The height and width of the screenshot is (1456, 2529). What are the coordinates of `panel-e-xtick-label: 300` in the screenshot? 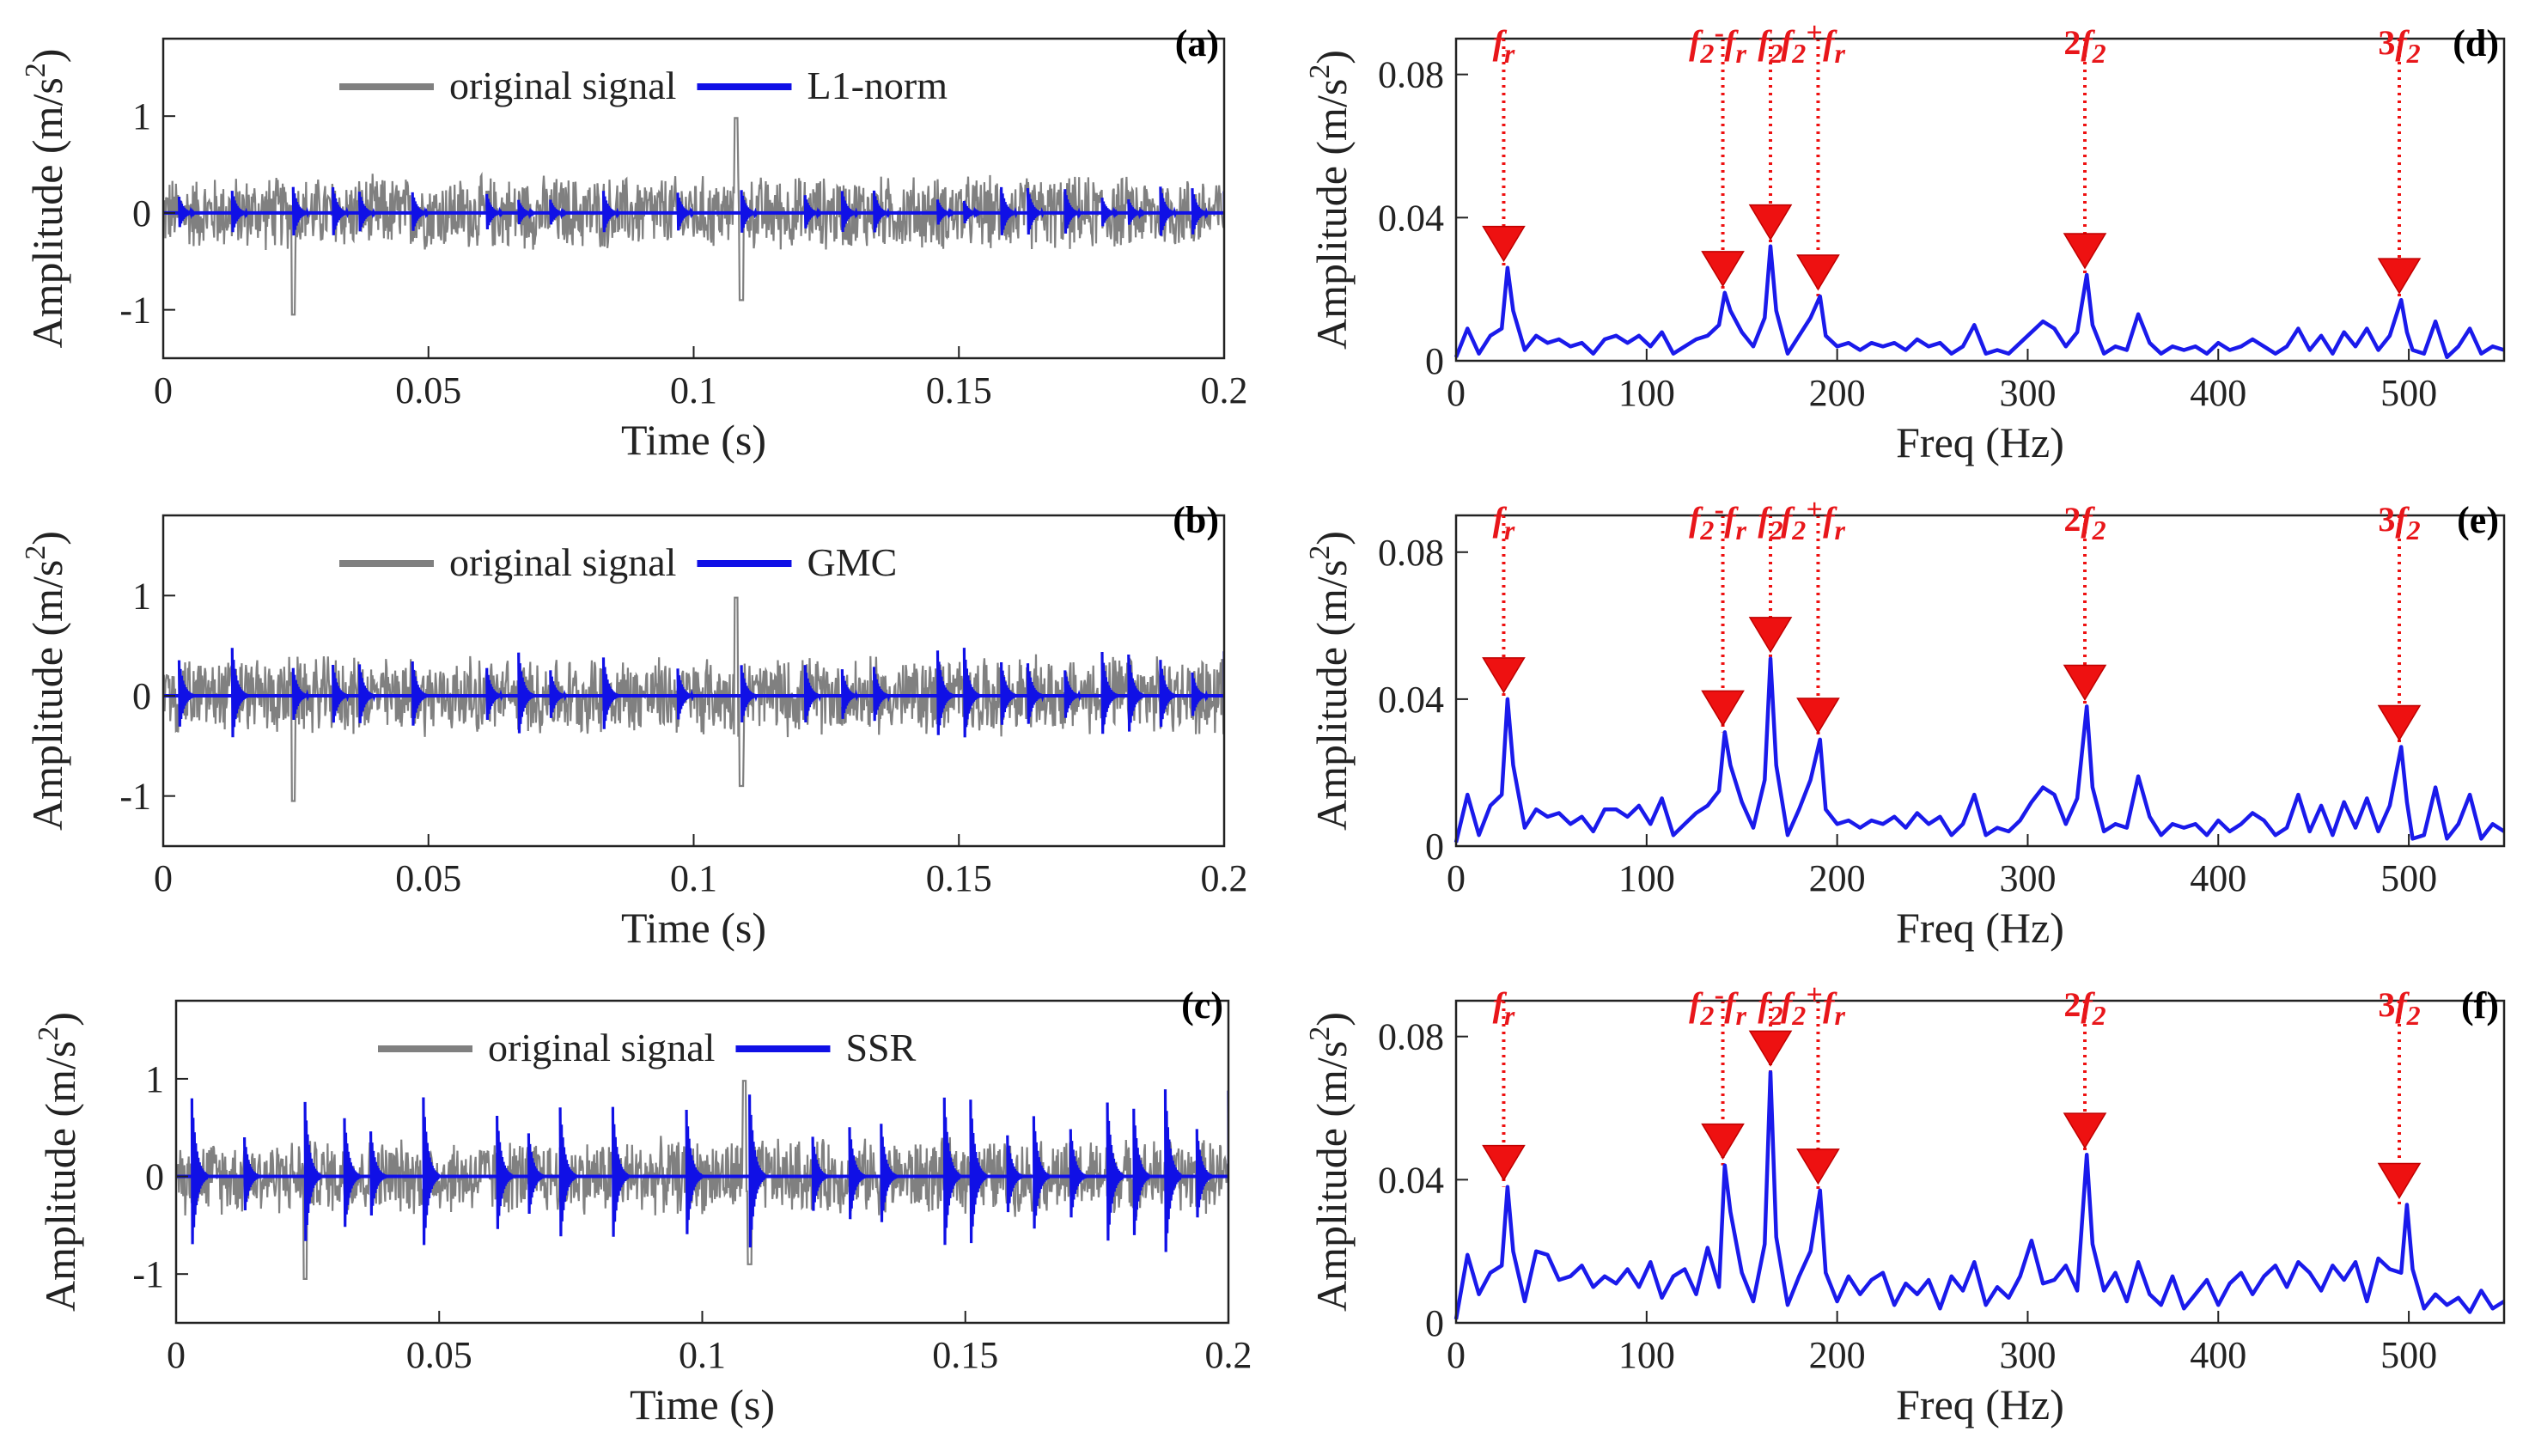 It's located at (2027, 878).